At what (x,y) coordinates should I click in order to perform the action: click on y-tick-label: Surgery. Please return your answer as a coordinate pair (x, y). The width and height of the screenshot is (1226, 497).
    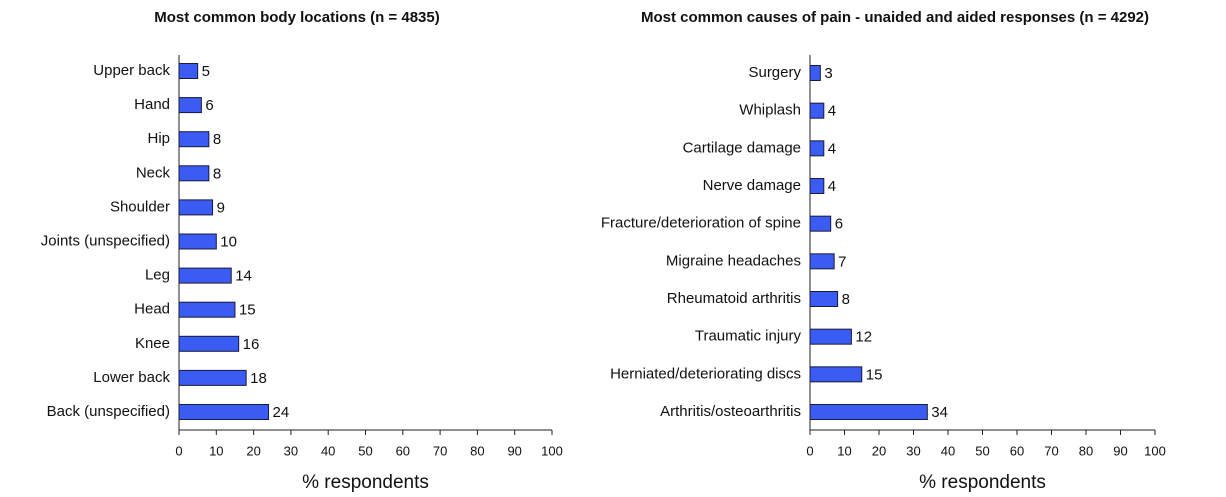
    Looking at the image, I should click on (774, 72).